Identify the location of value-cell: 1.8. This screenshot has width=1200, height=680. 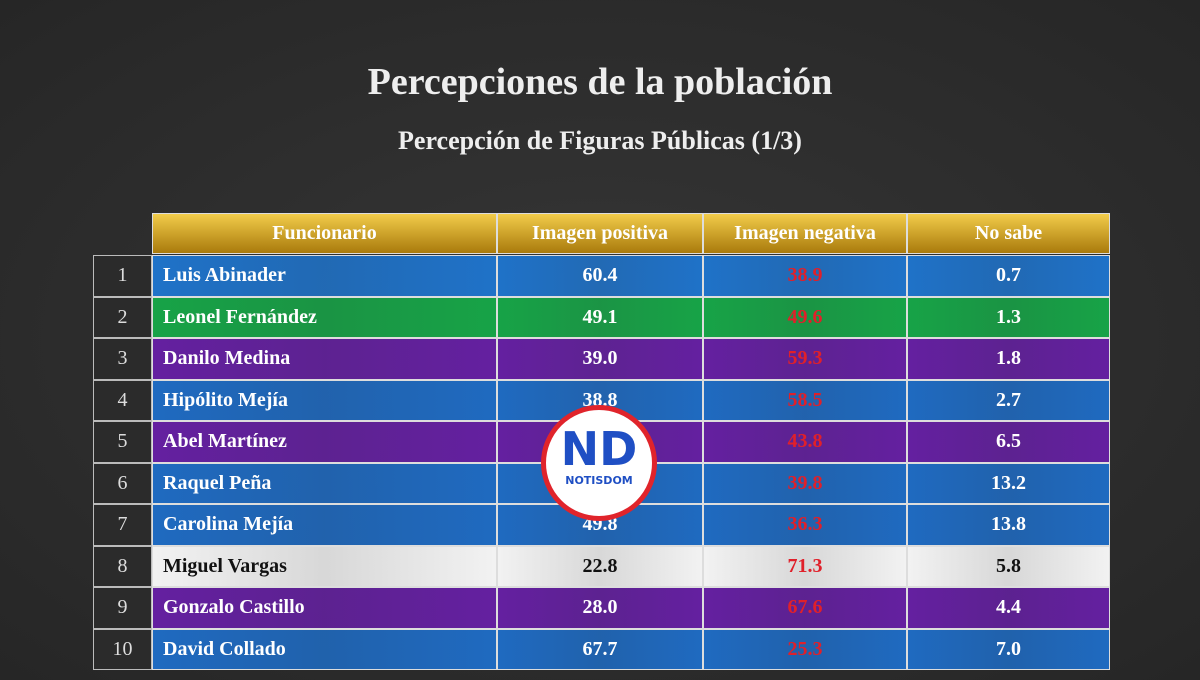
(1008, 359).